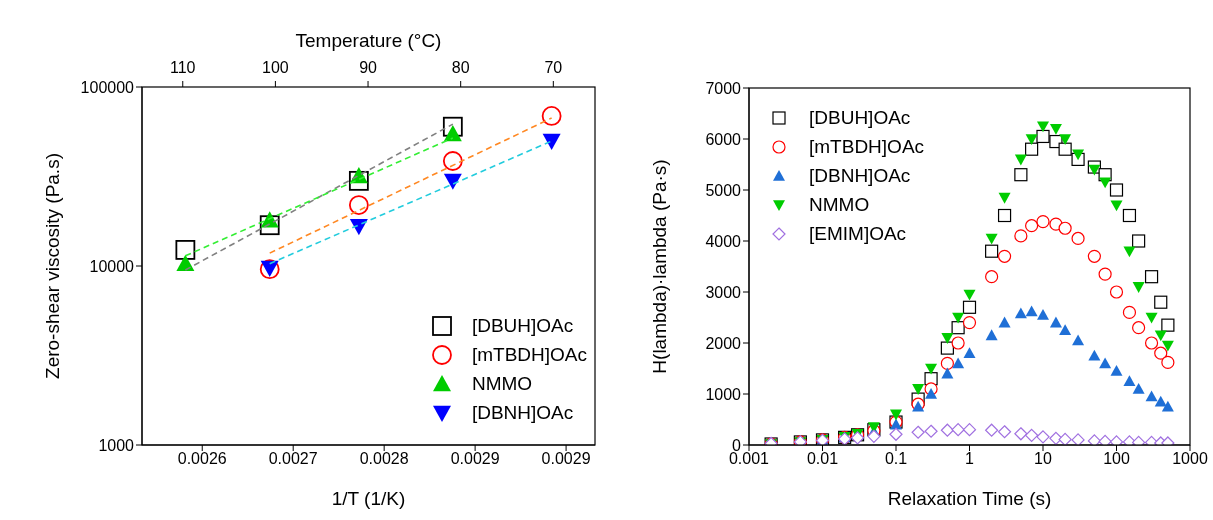 Image resolution: width=1213 pixels, height=520 pixels. Describe the element at coordinates (896, 459) in the screenshot. I see `x-tick-label: 0.1` at that location.